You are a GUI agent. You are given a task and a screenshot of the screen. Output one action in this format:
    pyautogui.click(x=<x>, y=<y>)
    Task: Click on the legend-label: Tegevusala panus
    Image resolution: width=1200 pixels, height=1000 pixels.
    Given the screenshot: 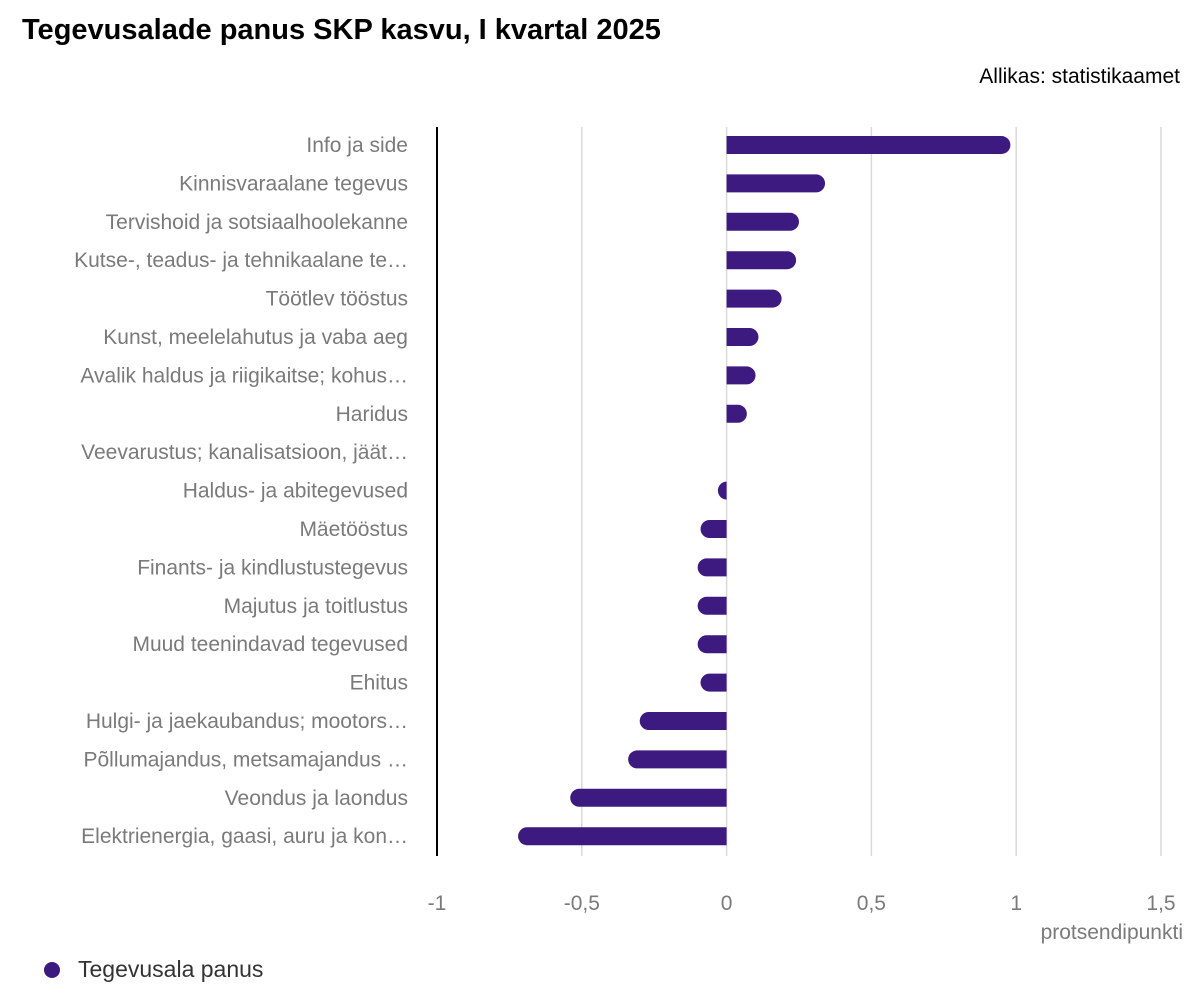 What is the action you would take?
    pyautogui.click(x=171, y=969)
    